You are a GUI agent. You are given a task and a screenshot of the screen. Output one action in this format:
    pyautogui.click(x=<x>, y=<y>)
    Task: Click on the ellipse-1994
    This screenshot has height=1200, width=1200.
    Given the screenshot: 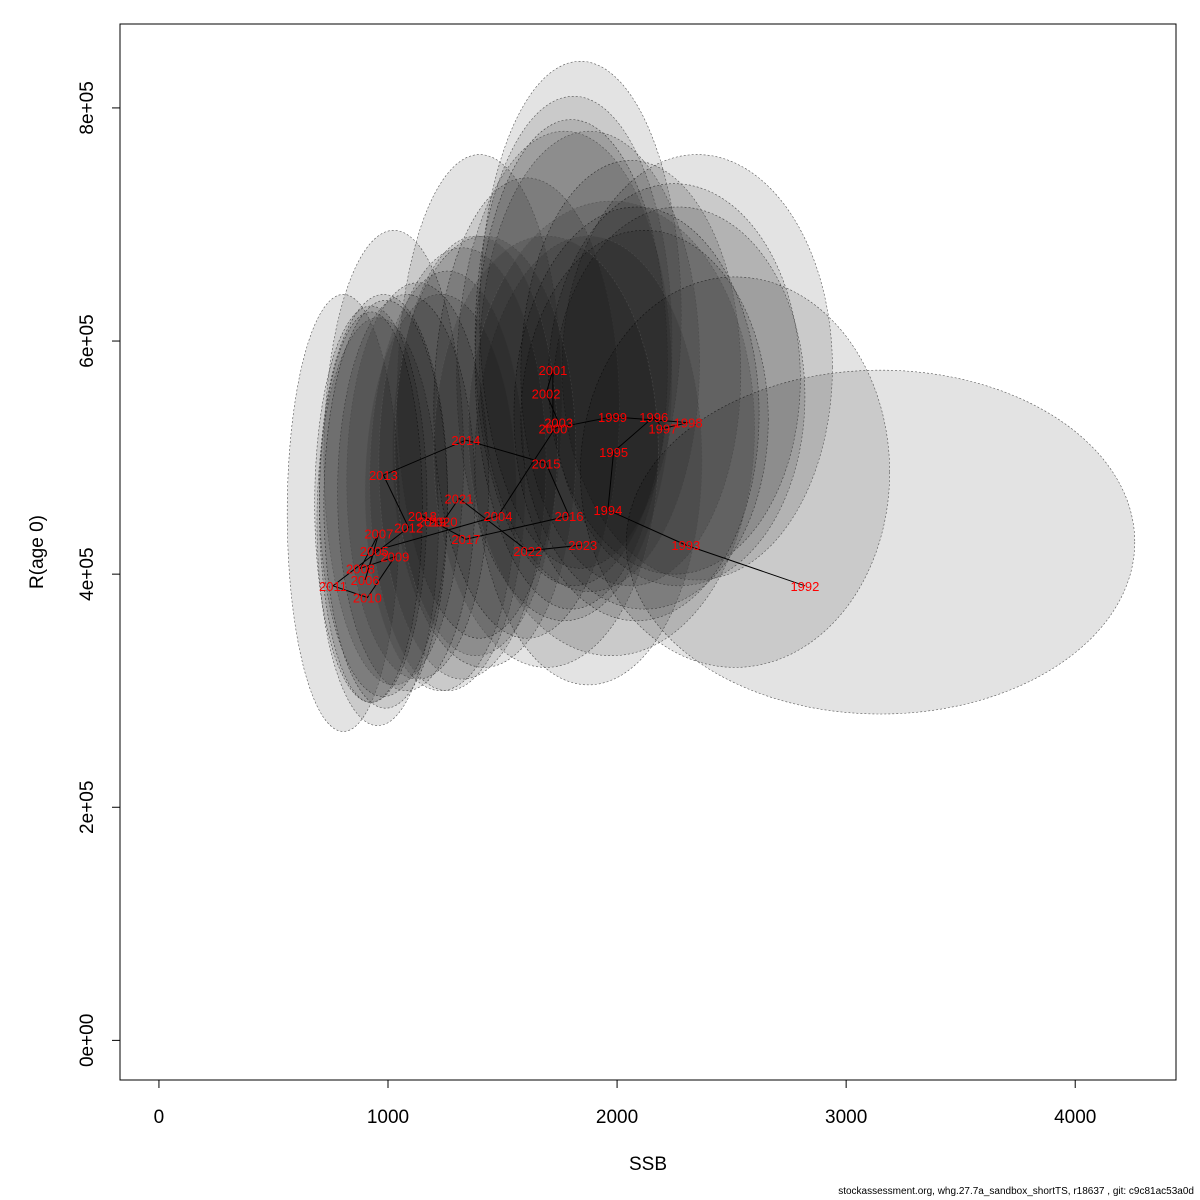 What is the action you would take?
    pyautogui.click(x=636, y=414)
    